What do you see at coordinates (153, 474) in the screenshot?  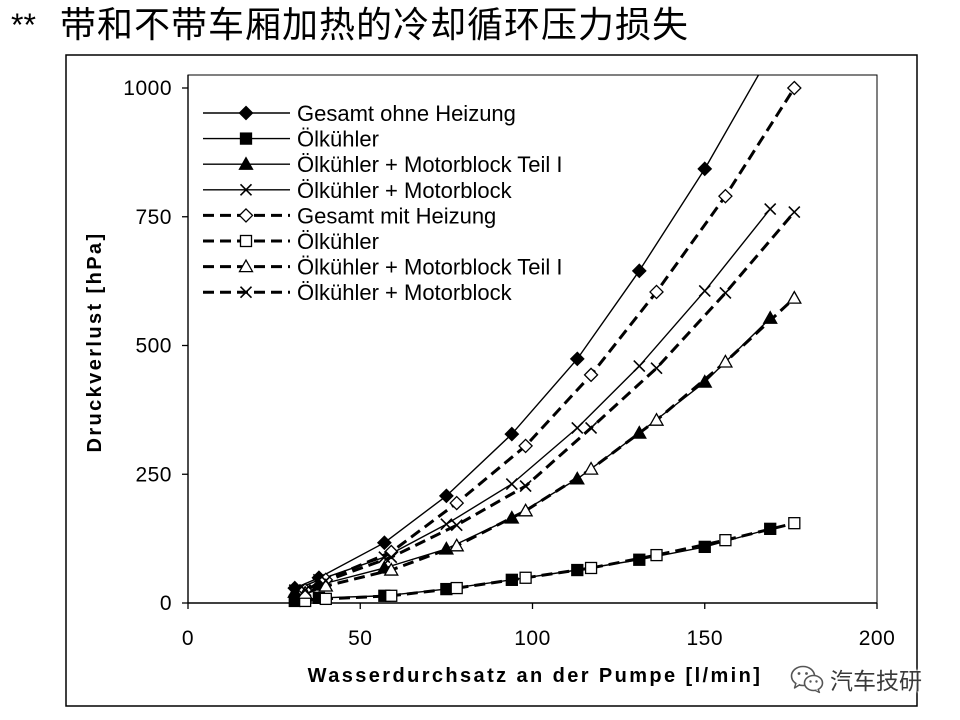 I see `y-tick-label: 250` at bounding box center [153, 474].